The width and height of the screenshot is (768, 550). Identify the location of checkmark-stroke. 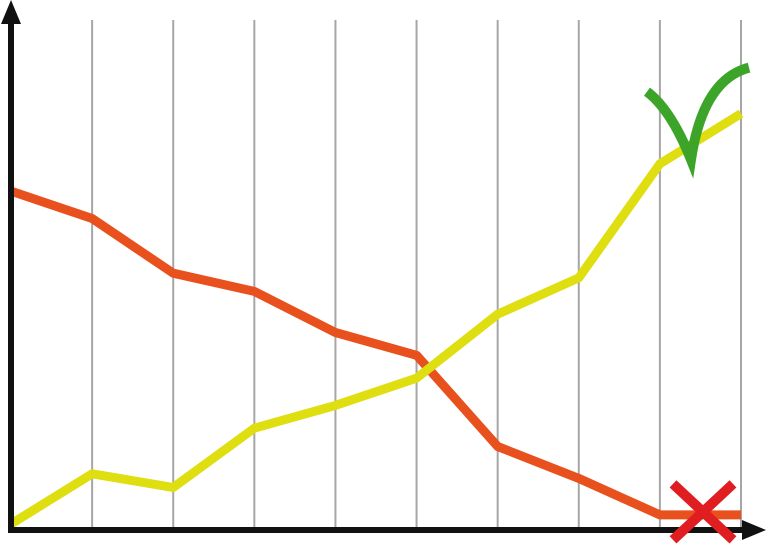
(697, 120).